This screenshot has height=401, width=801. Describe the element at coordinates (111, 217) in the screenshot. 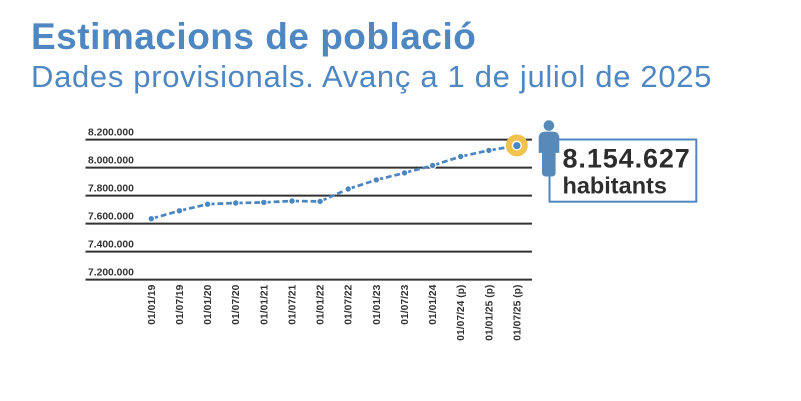

I see `svg-text: 7.600.000` at that location.